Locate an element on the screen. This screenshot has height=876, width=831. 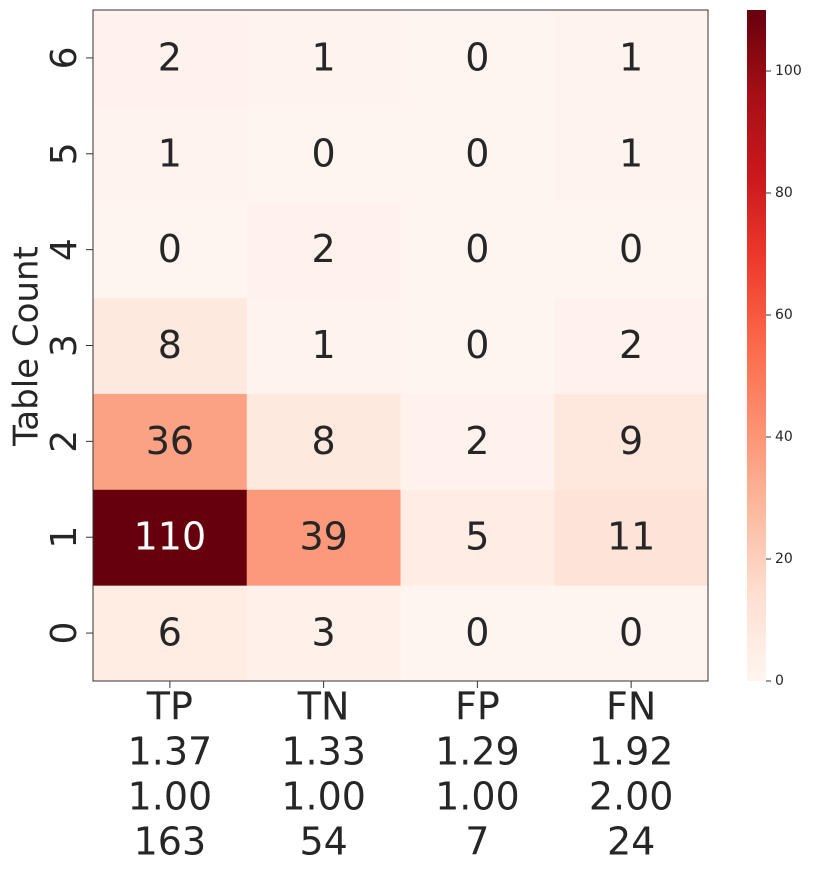
x-tick-label: FP is located at coordinates (477, 707).